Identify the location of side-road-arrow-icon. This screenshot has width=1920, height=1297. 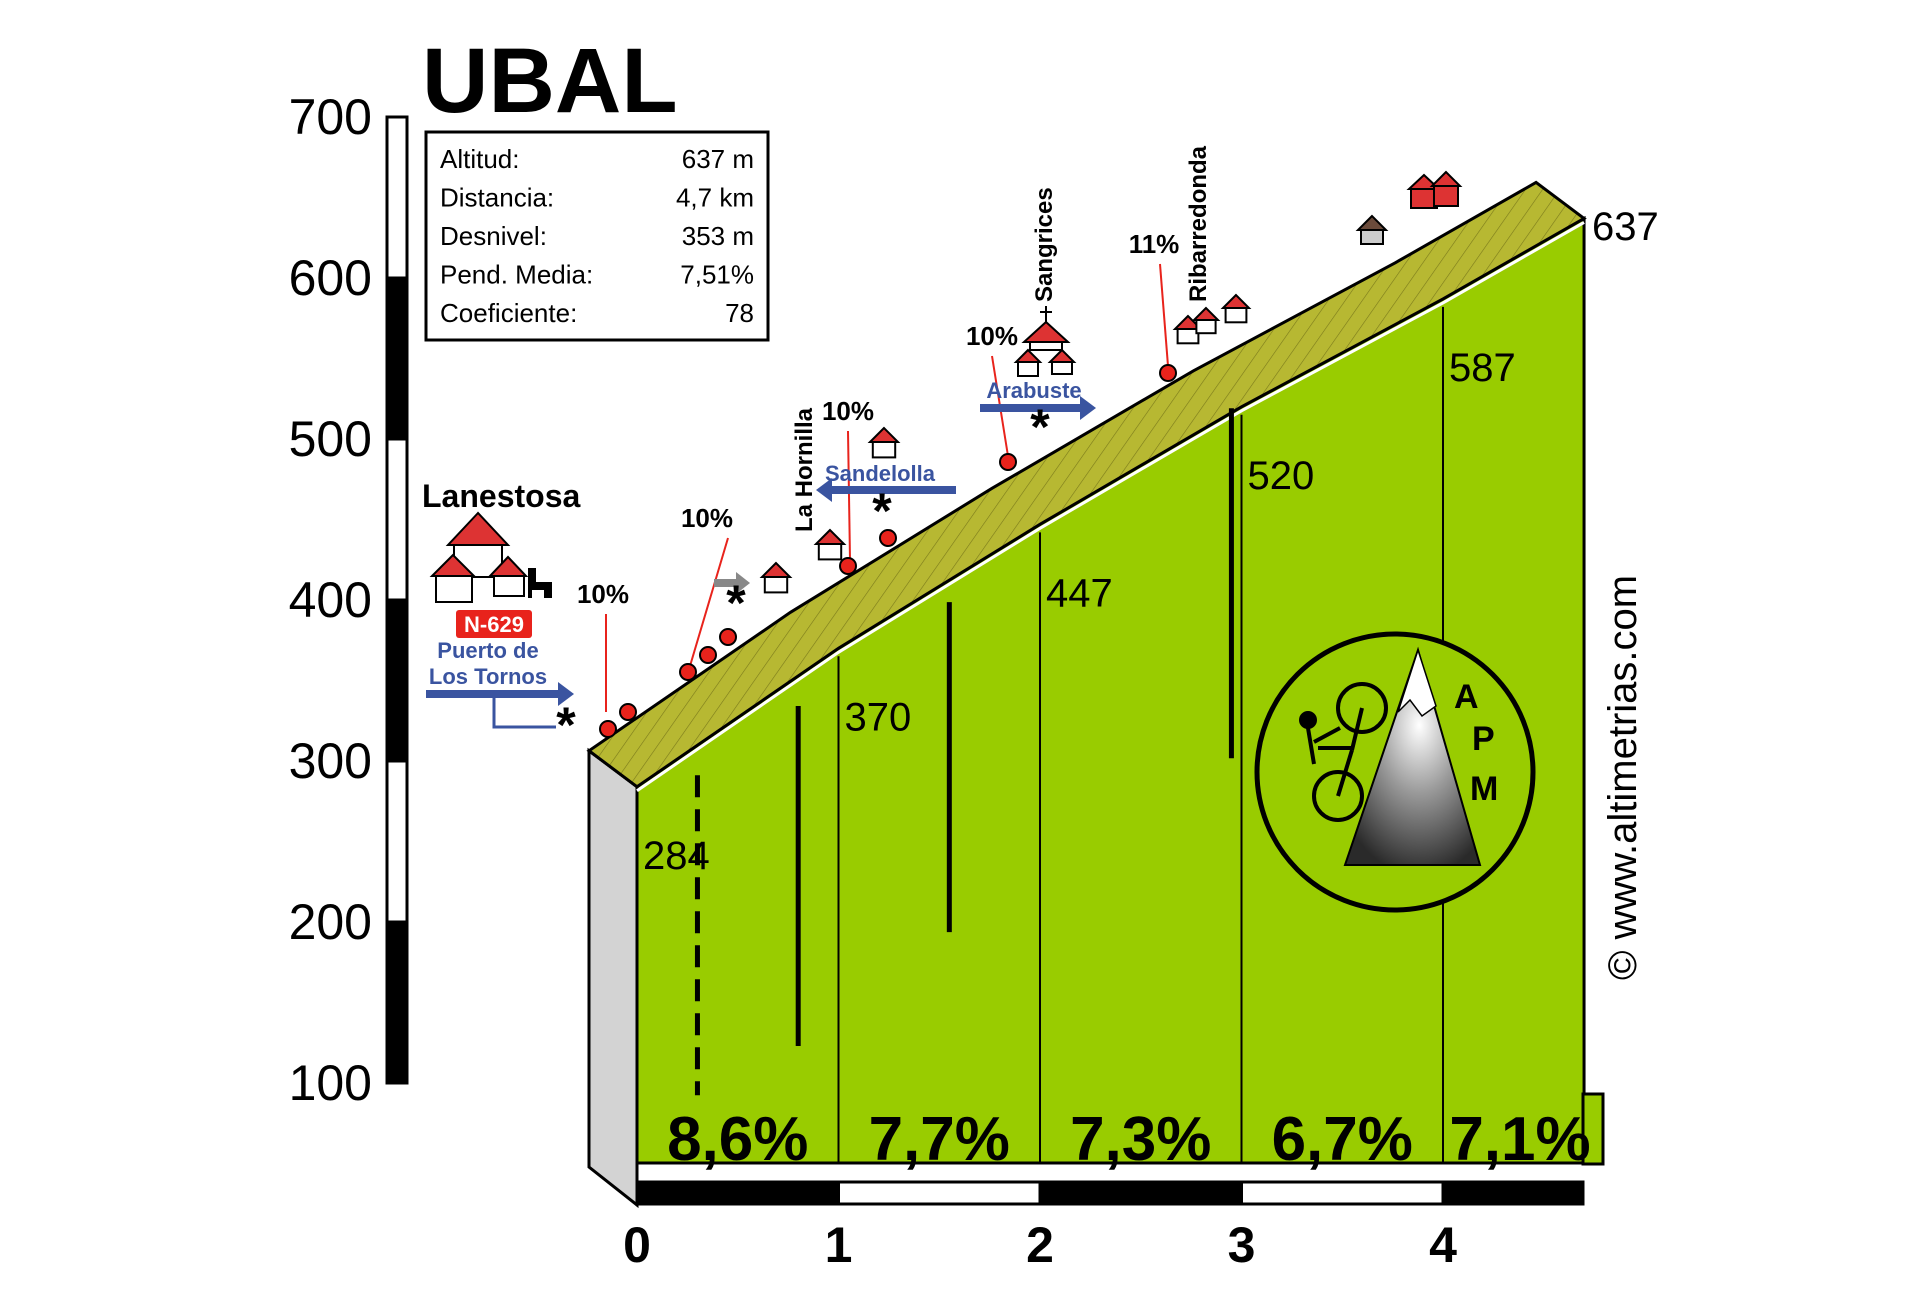
(732, 583).